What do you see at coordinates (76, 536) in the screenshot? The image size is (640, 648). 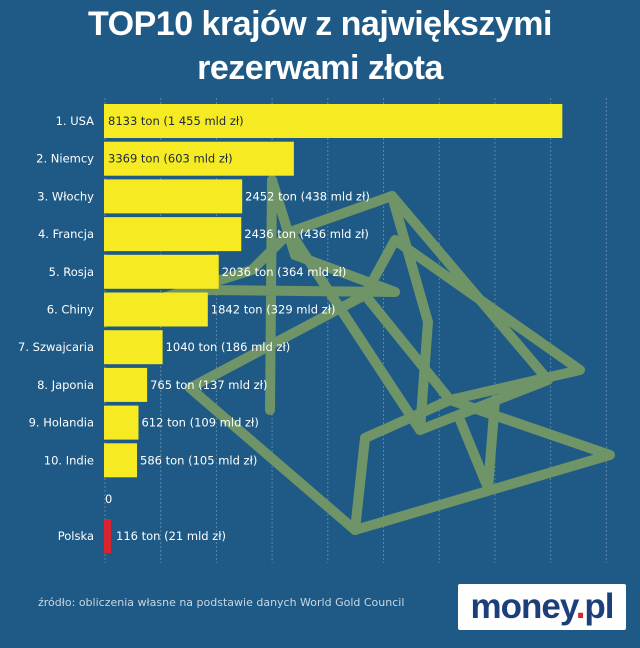 I see `category-label: Polska` at bounding box center [76, 536].